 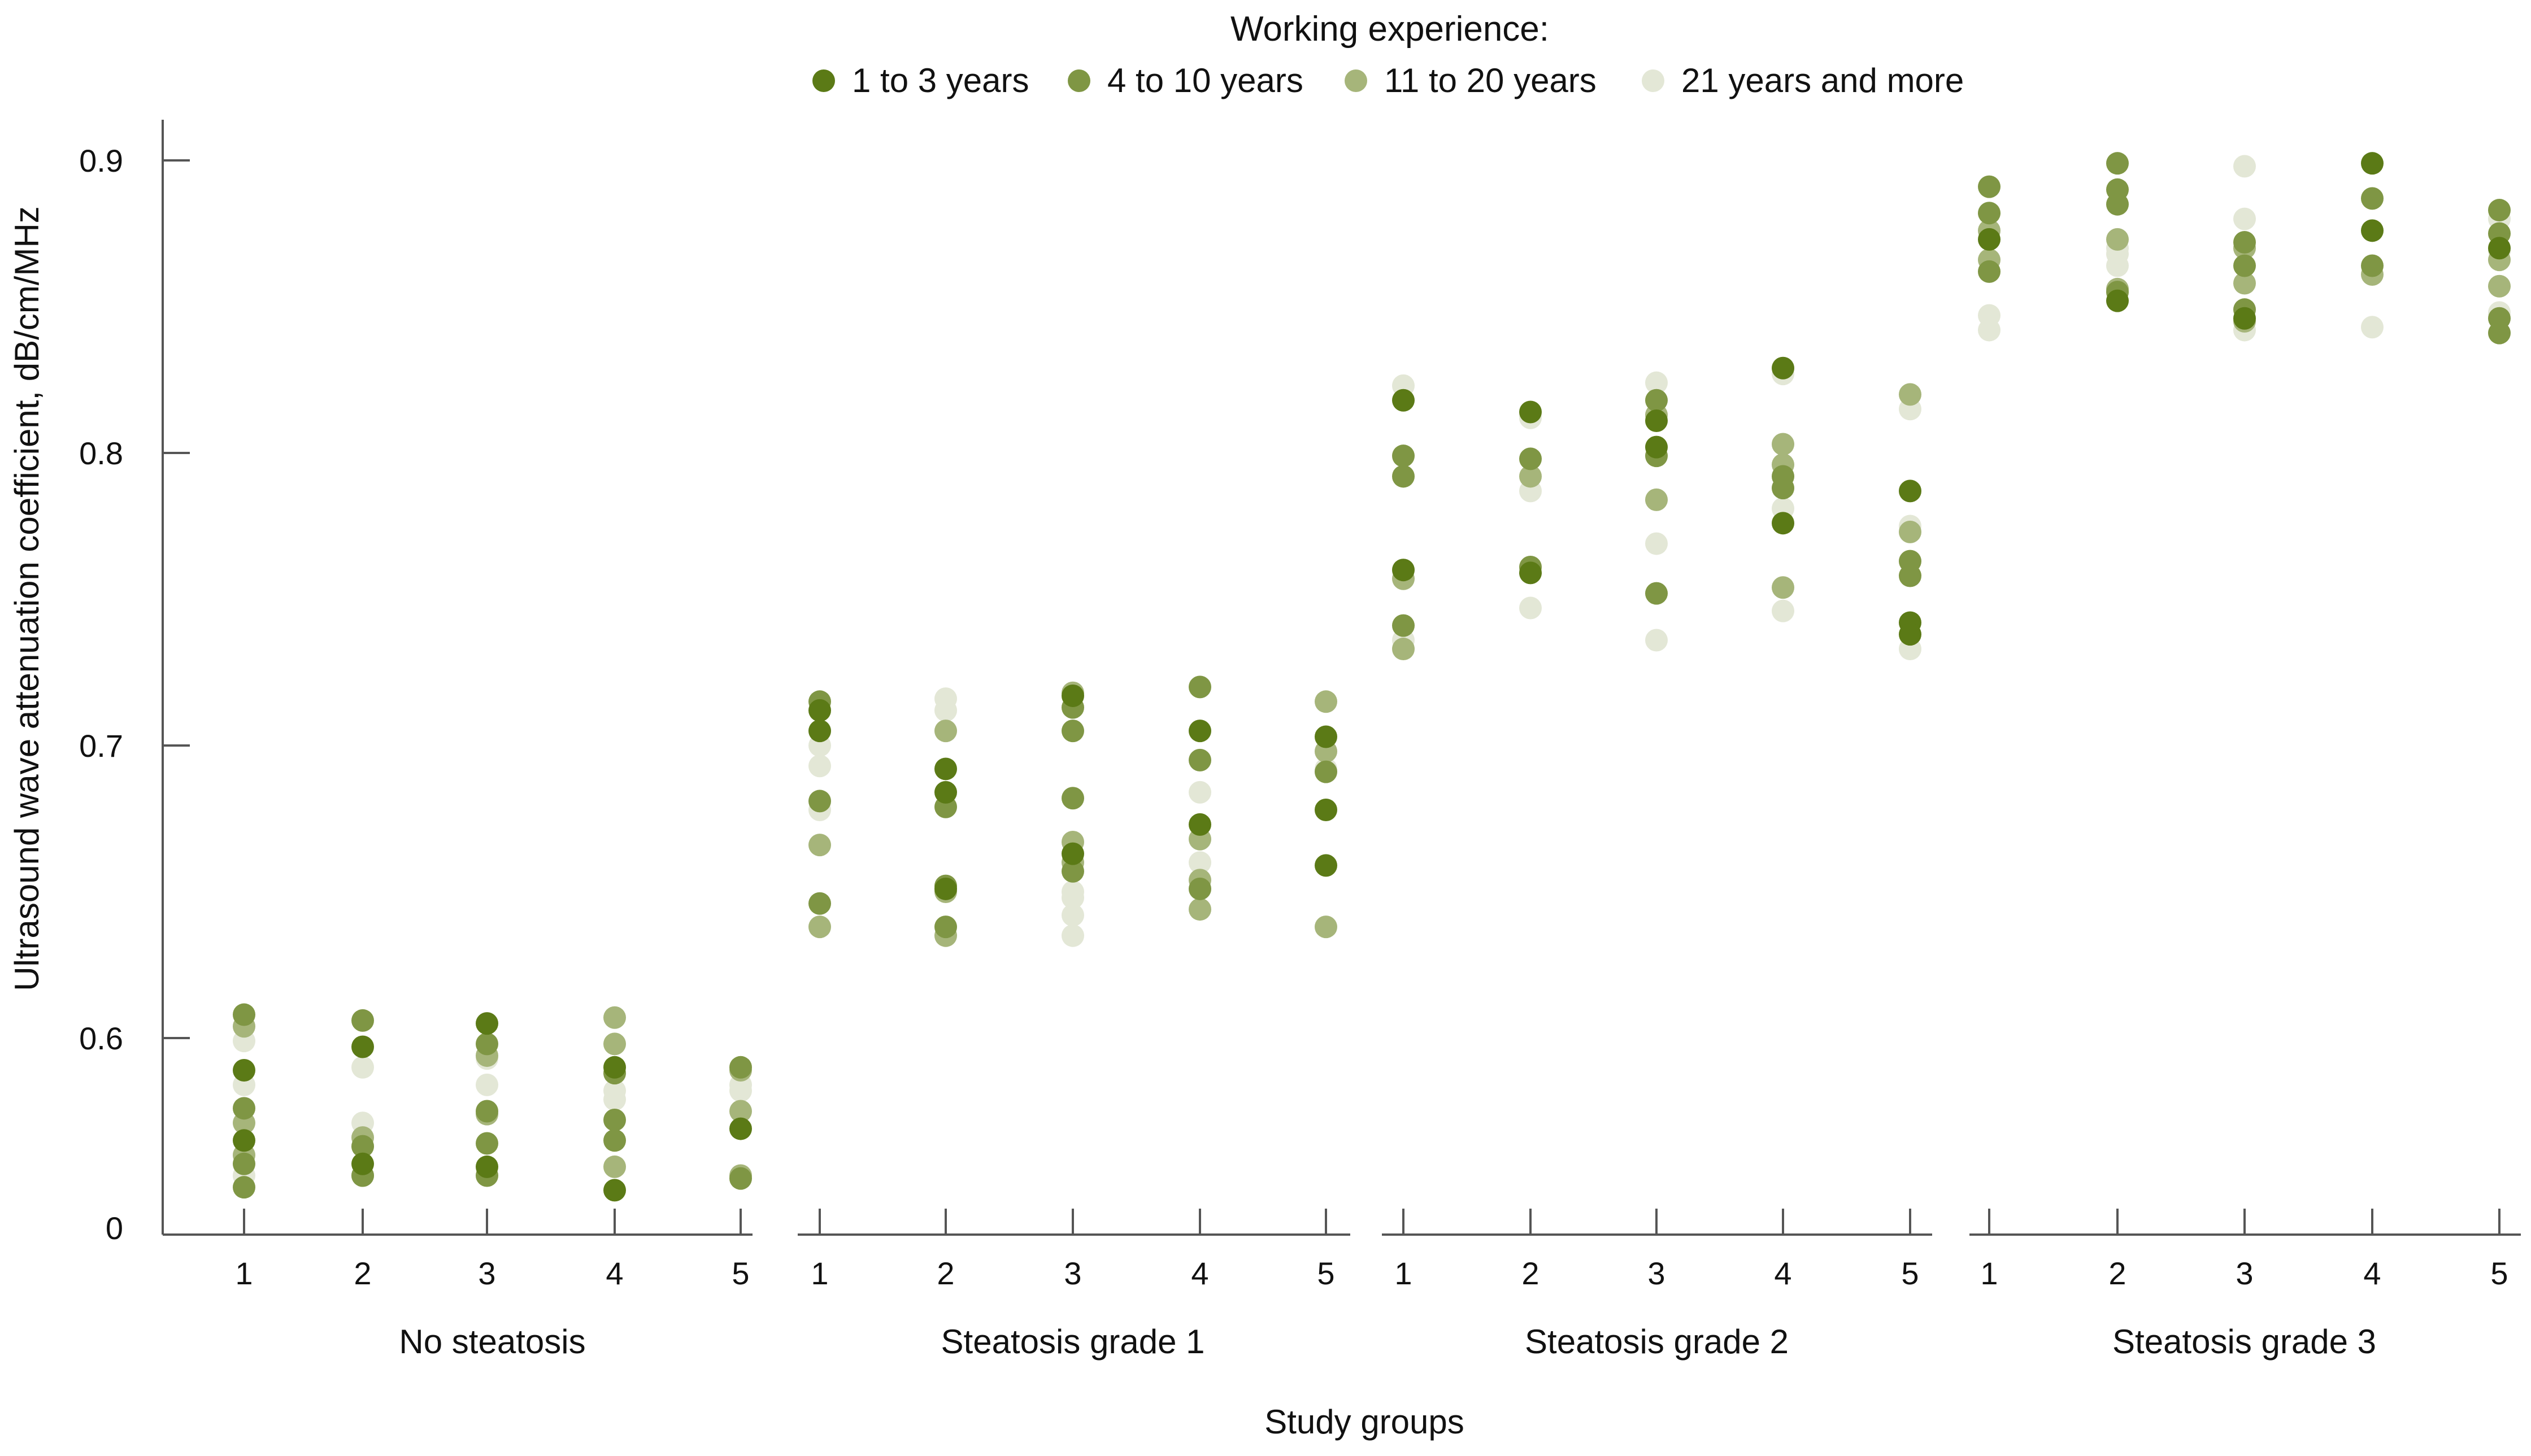 I want to click on legend-title: Working experience:, so click(x=1389, y=29).